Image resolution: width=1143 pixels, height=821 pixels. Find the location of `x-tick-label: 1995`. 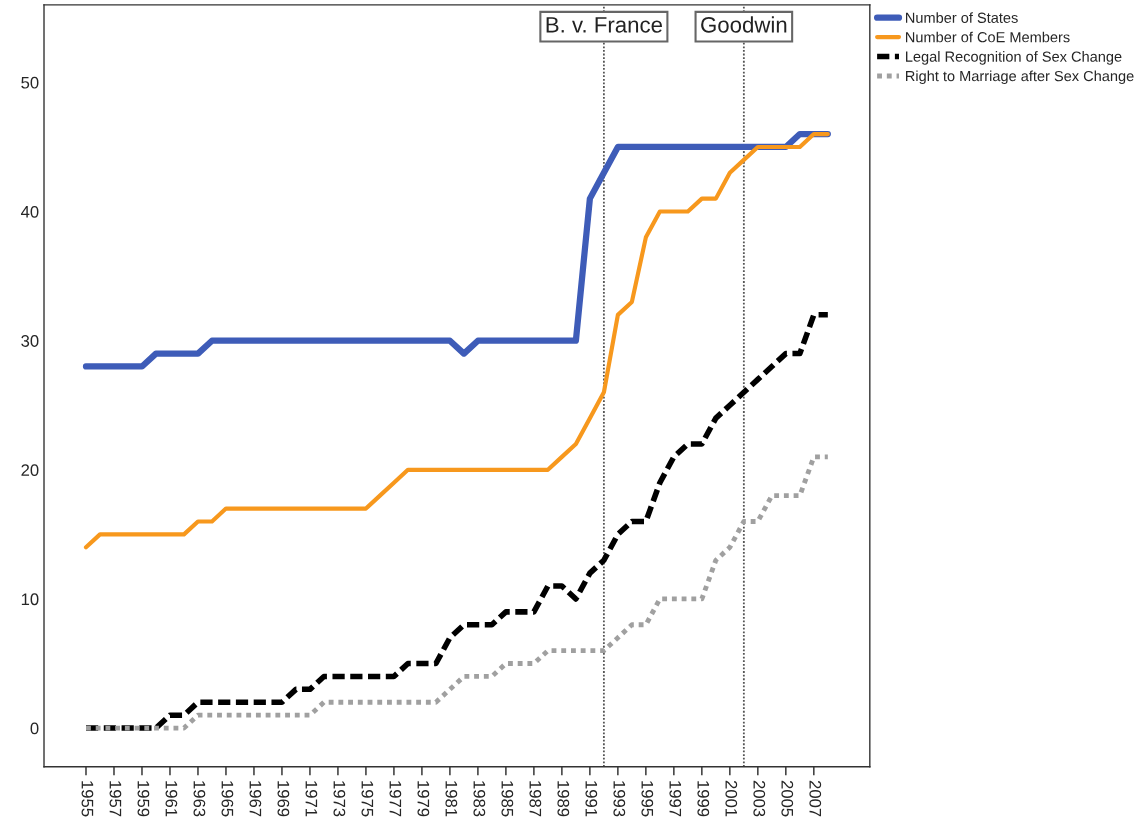

x-tick-label: 1995 is located at coordinates (647, 799).